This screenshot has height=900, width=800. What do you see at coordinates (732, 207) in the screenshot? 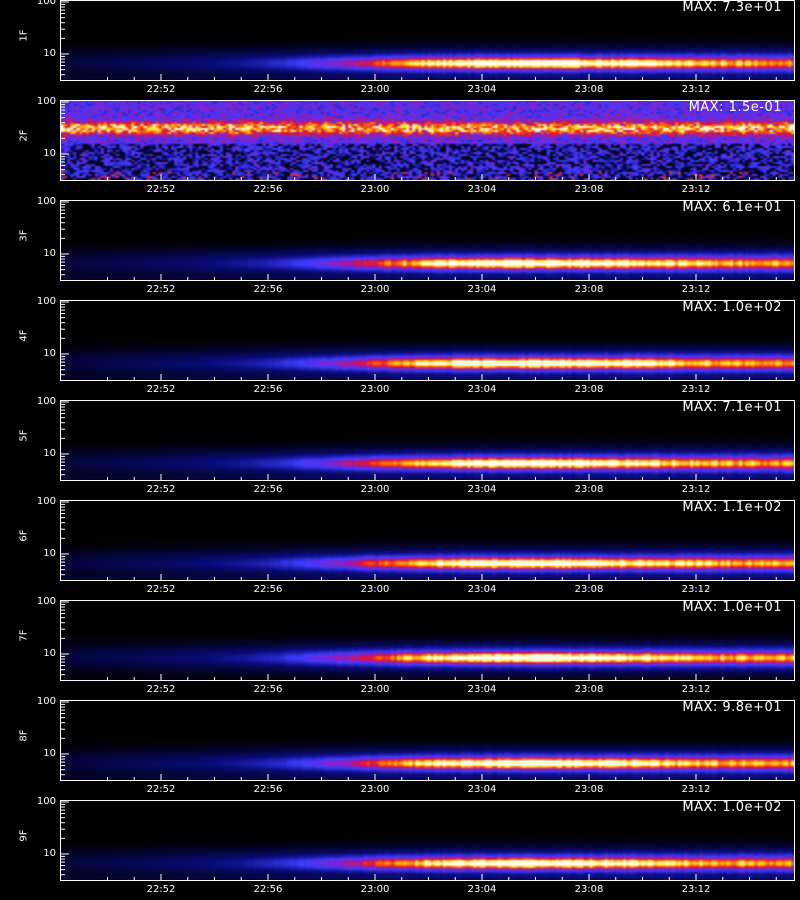
I see `max-annotation: MAX: 6.1e+01` at bounding box center [732, 207].